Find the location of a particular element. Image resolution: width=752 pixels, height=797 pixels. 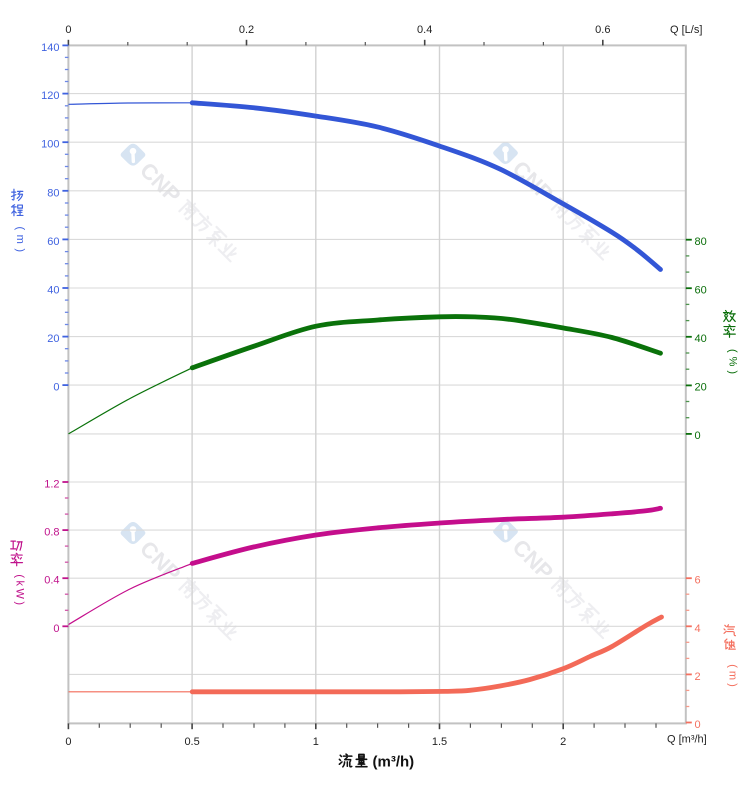

svg-text: 1.5 is located at coordinates (439, 742).